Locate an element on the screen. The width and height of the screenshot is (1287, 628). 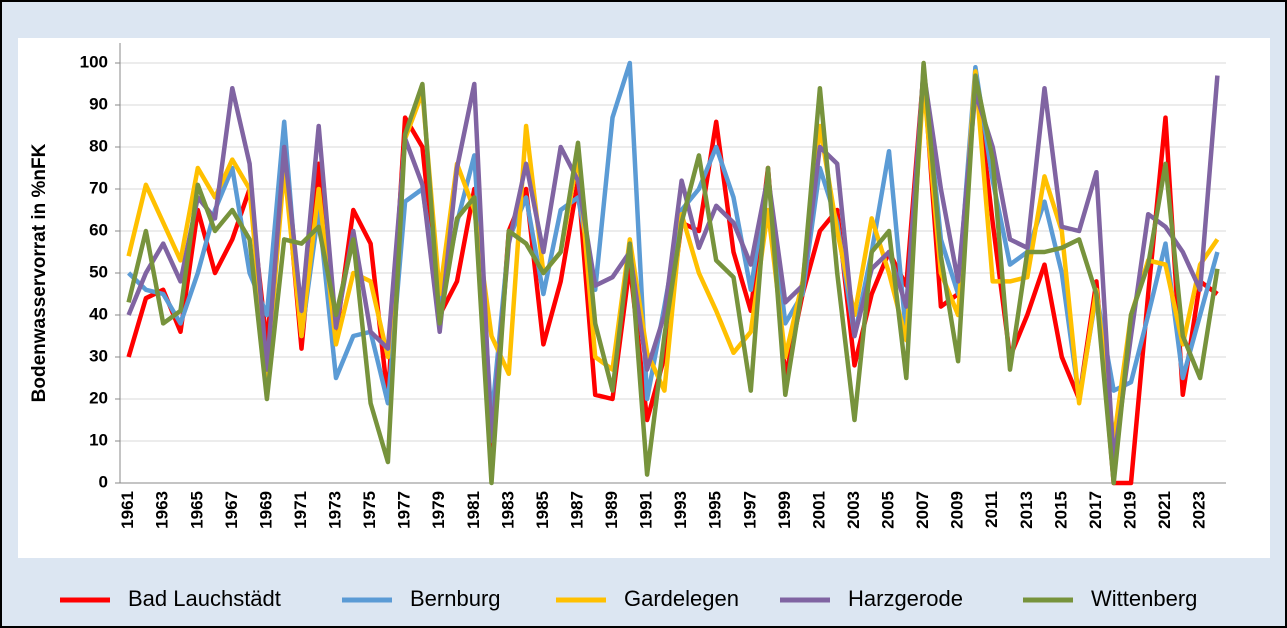
x-tick-label: 2001 is located at coordinates (818, 510).